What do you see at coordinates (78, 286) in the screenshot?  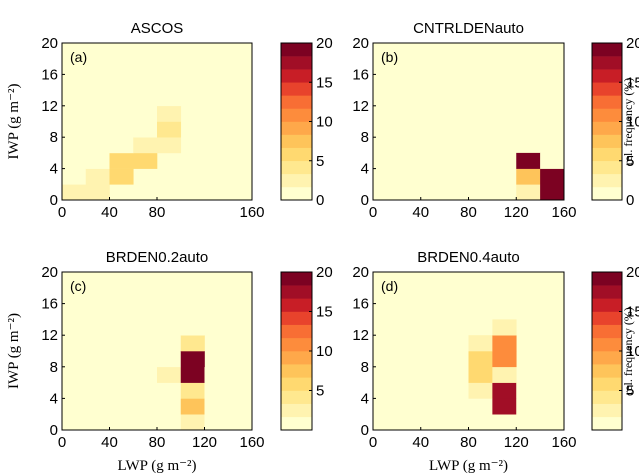 I see `panel-label: (c)` at bounding box center [78, 286].